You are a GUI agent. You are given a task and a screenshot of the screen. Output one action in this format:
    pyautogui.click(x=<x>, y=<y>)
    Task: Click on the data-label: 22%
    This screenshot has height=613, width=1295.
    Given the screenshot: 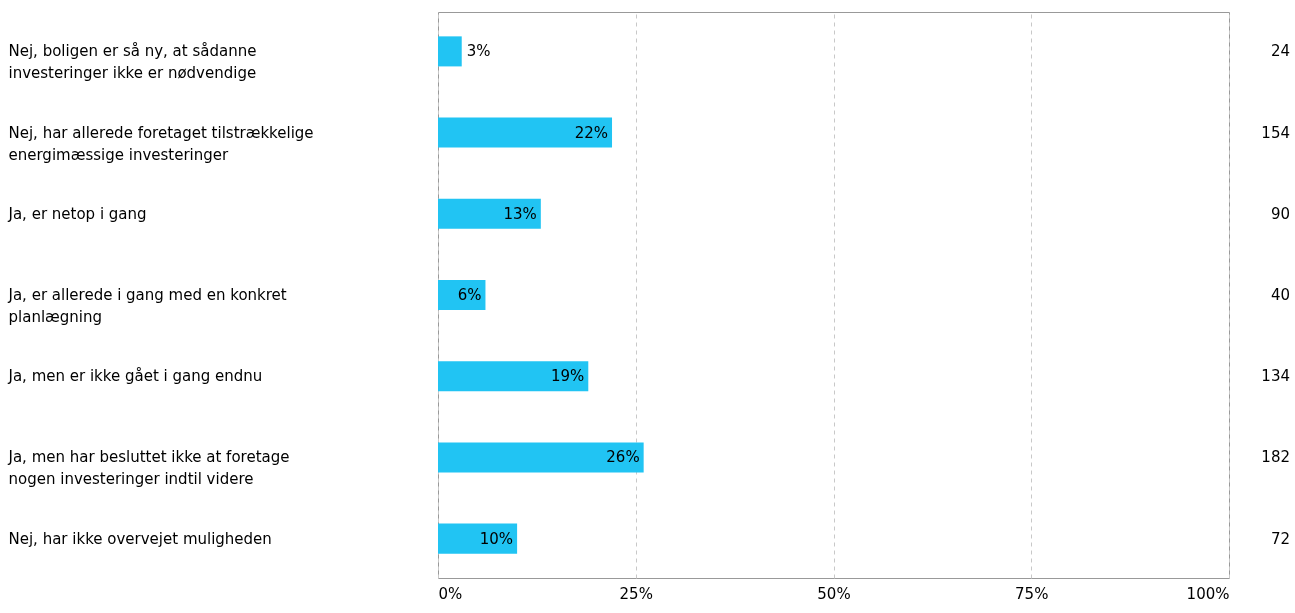 What is the action you would take?
    pyautogui.click(x=591, y=132)
    